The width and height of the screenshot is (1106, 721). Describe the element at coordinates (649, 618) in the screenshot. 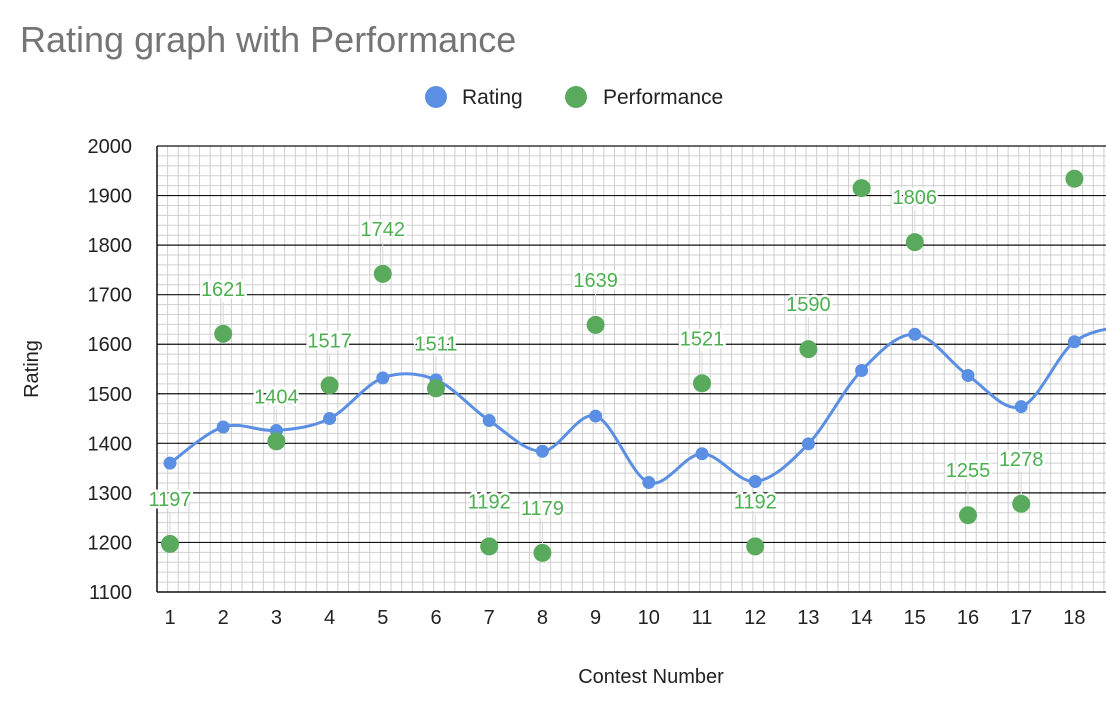

I see `x-tick-label: 10` at that location.